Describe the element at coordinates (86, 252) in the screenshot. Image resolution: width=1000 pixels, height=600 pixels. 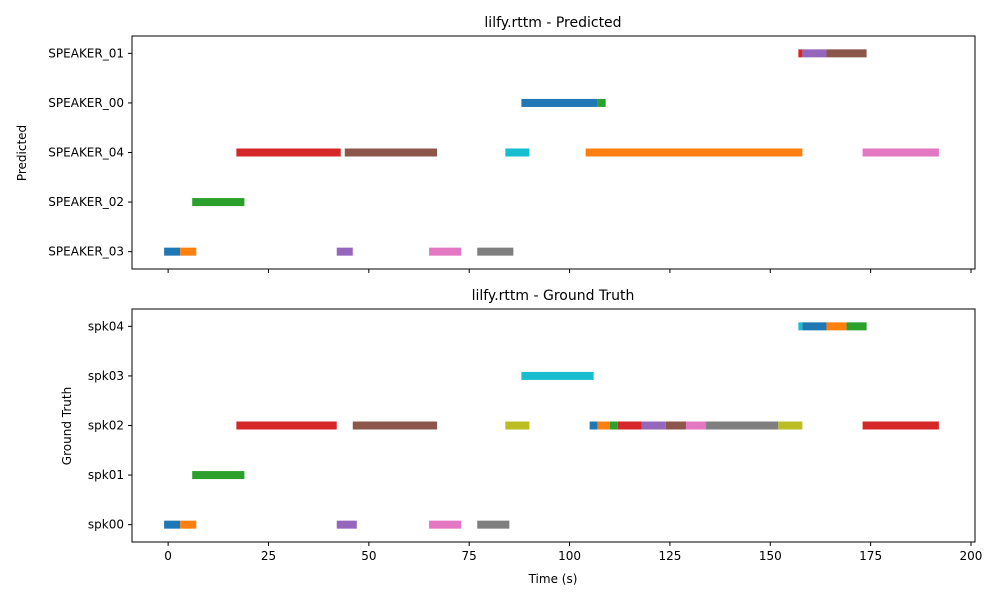
I see `predicted-y-tick-label: SPEAKER_03` at that location.